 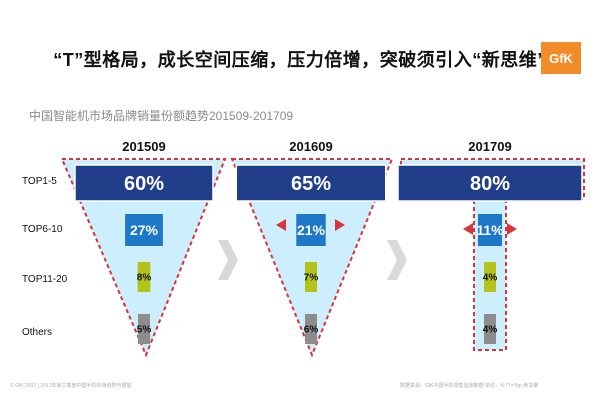 What do you see at coordinates (469, 386) in the screenshot?
I see `footer-source: 数据来源：GfK中国手机零售监测数据 单位：% *T=Top 卖货量` at bounding box center [469, 386].